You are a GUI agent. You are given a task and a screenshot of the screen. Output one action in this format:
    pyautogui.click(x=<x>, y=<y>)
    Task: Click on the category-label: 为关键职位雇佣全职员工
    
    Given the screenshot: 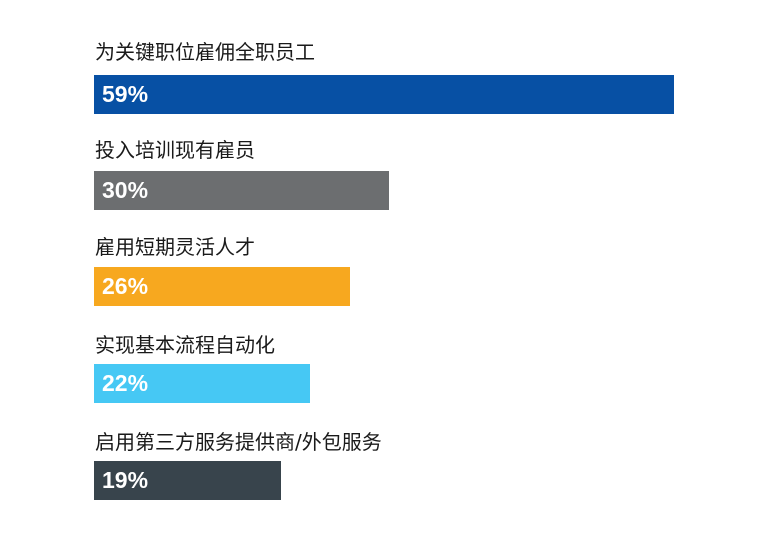 What is the action you would take?
    pyautogui.click(x=205, y=52)
    